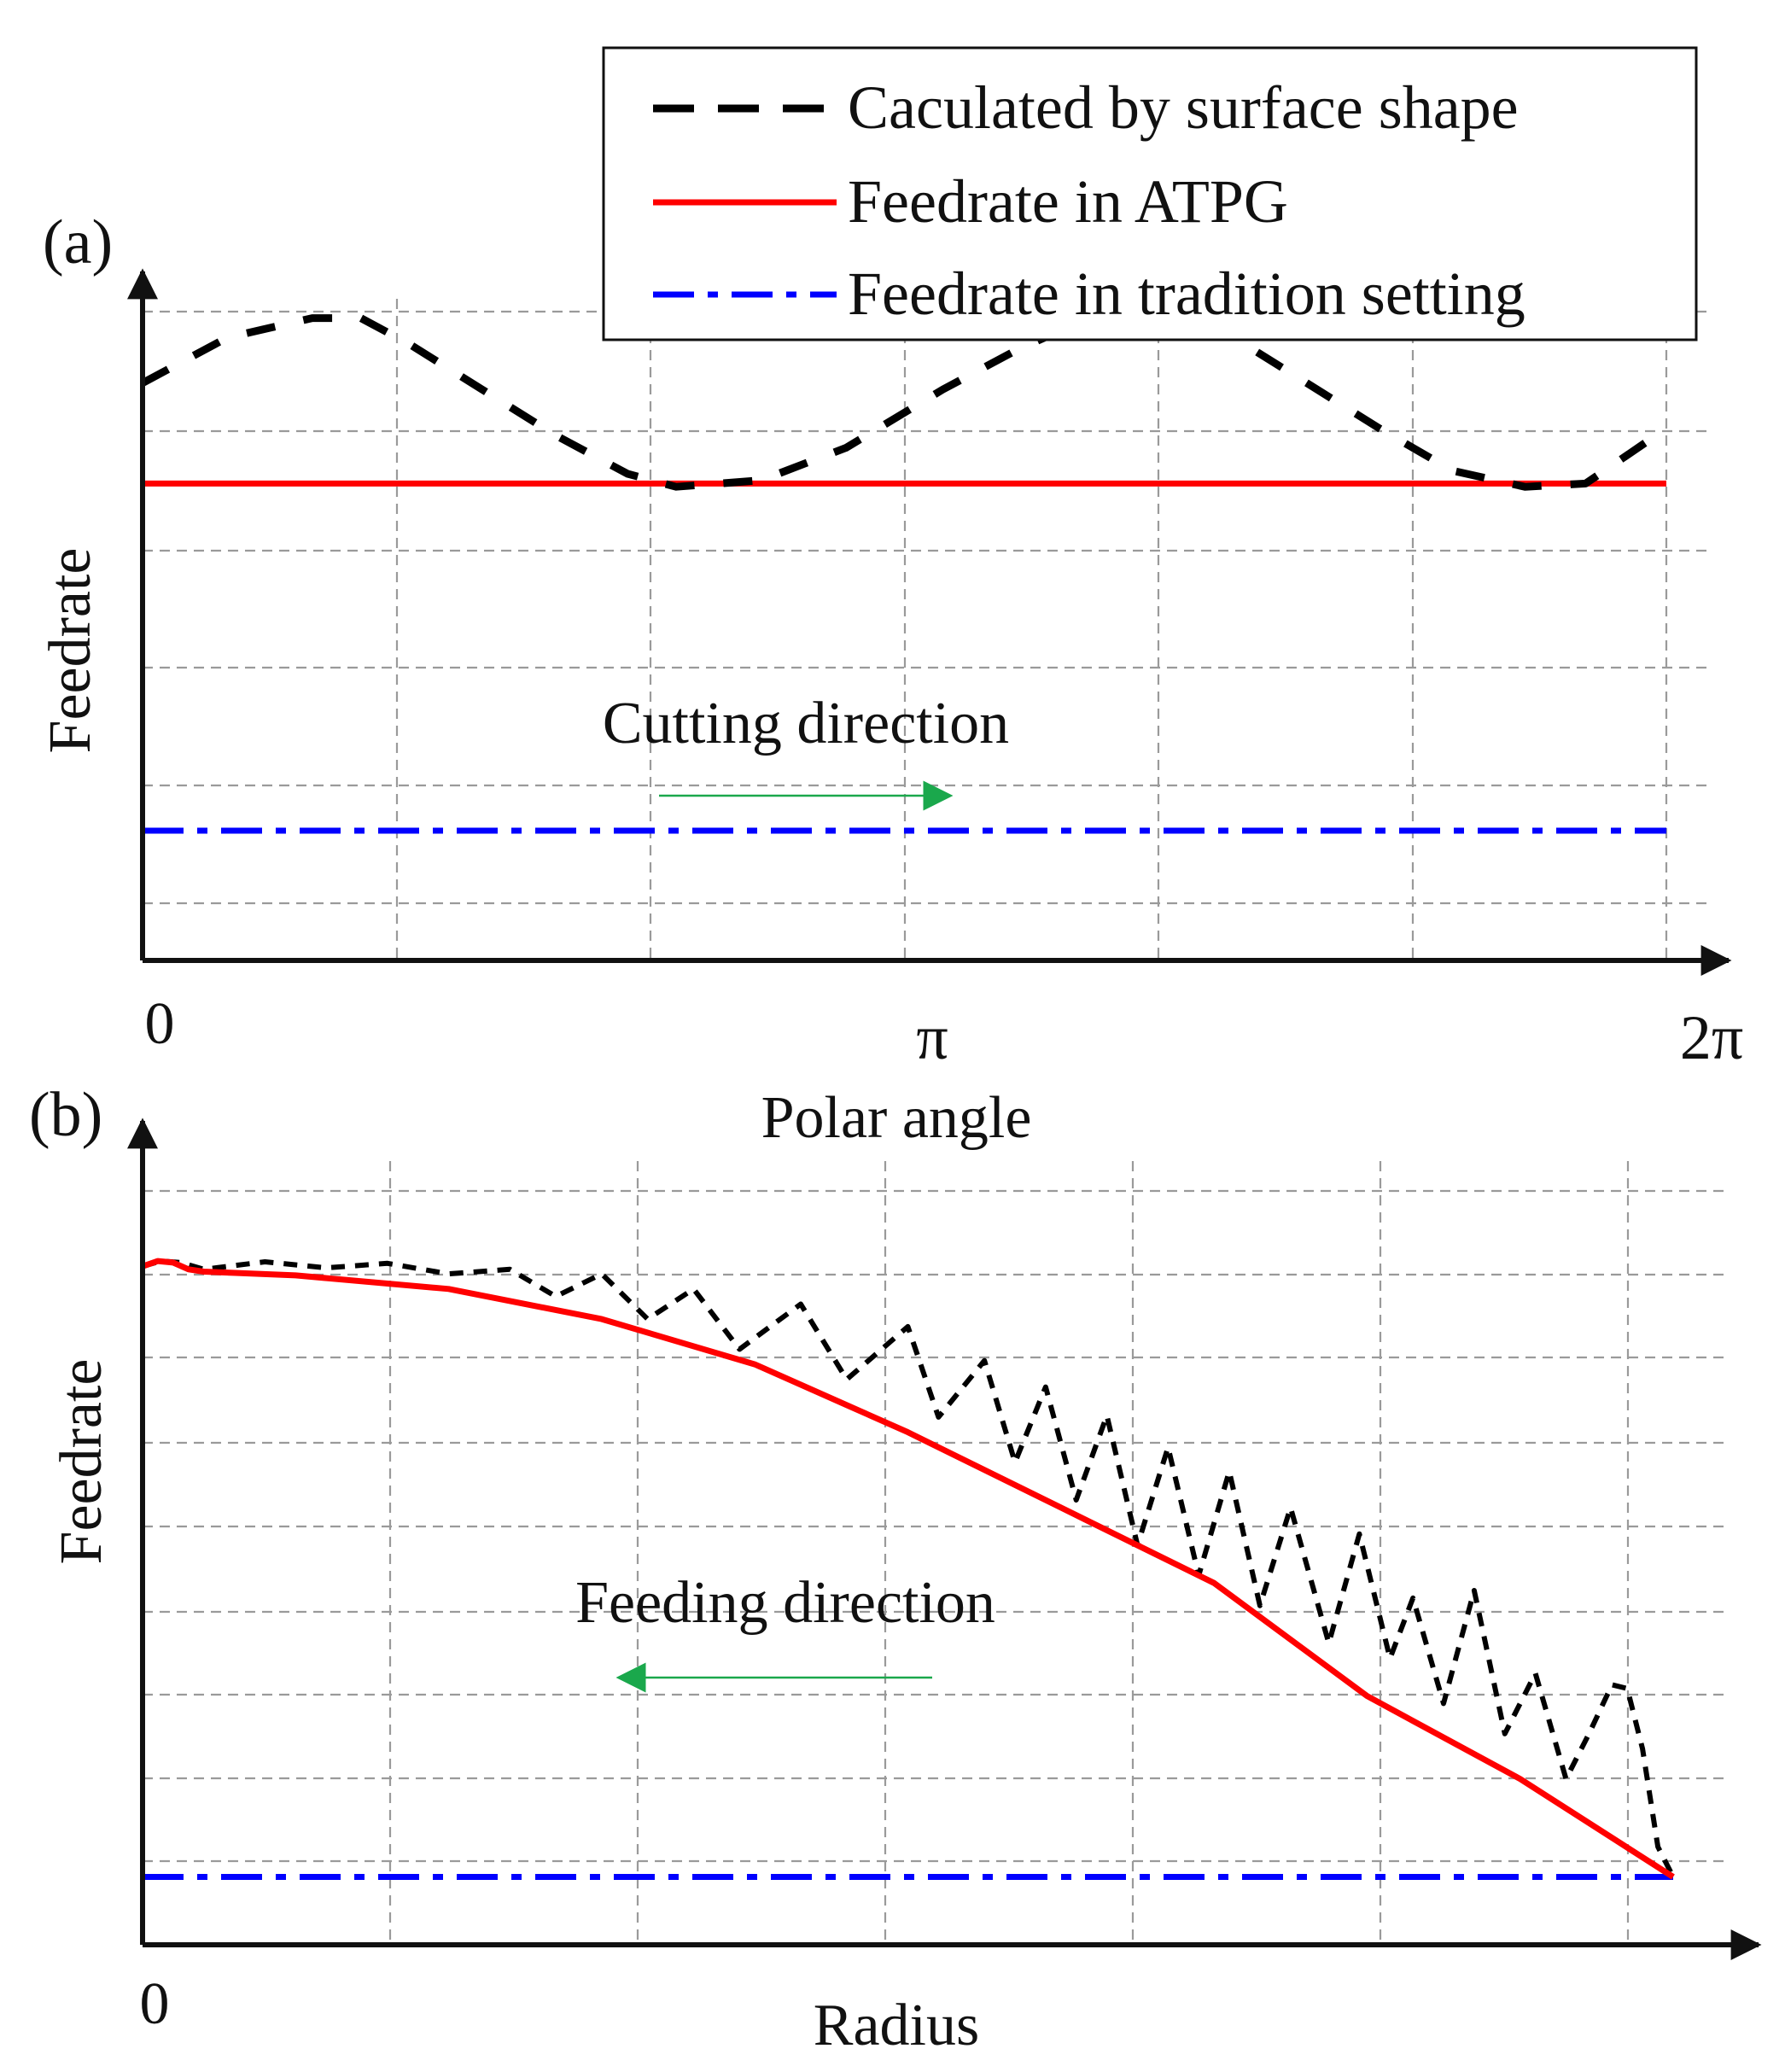 This screenshot has height=2072, width=1785. What do you see at coordinates (155, 2004) in the screenshot?
I see `panel-b-x-tick-0: 0` at bounding box center [155, 2004].